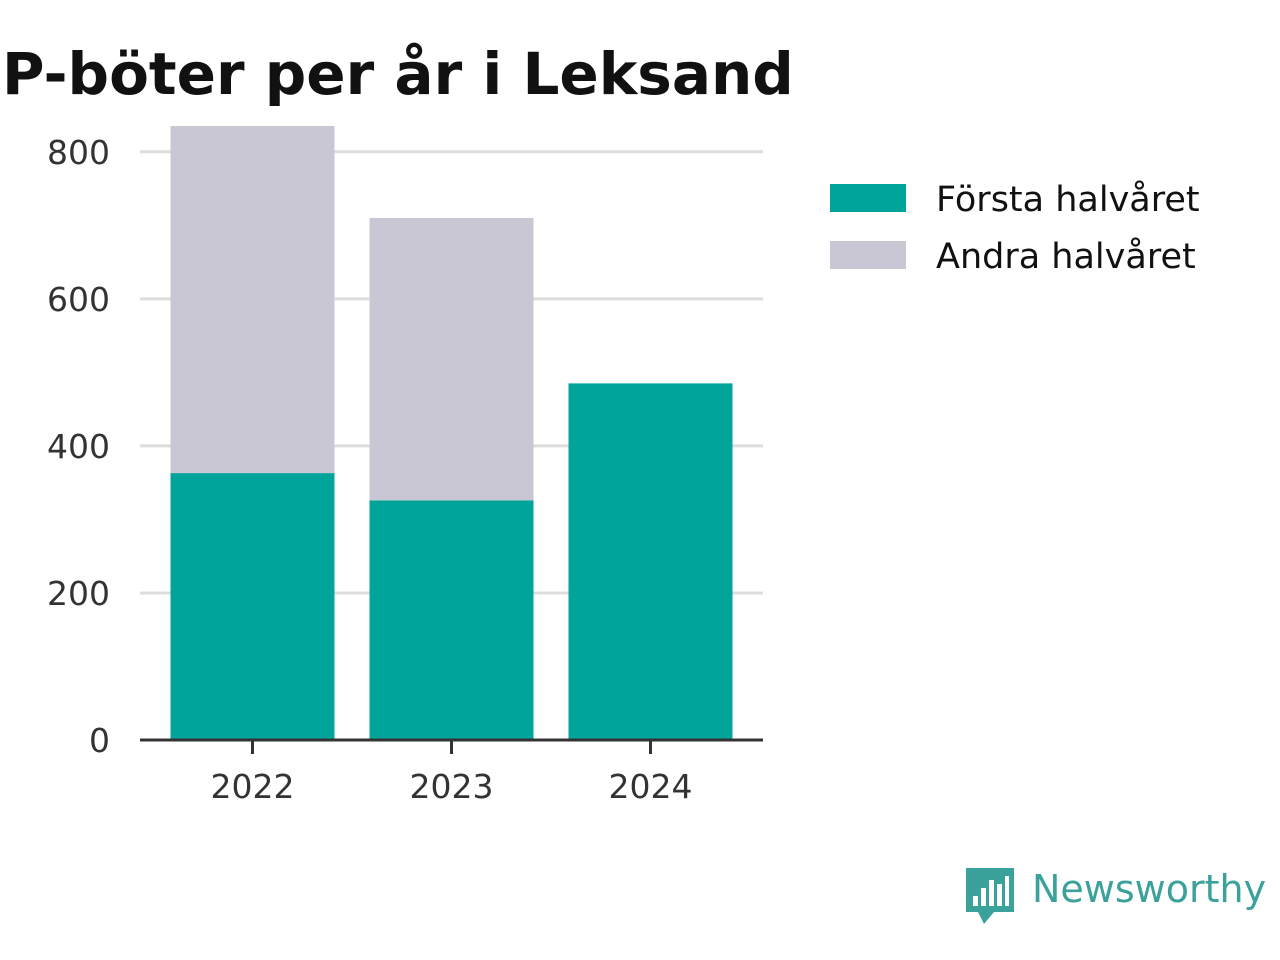  I want to click on x-tick-label: 2024, so click(651, 786).